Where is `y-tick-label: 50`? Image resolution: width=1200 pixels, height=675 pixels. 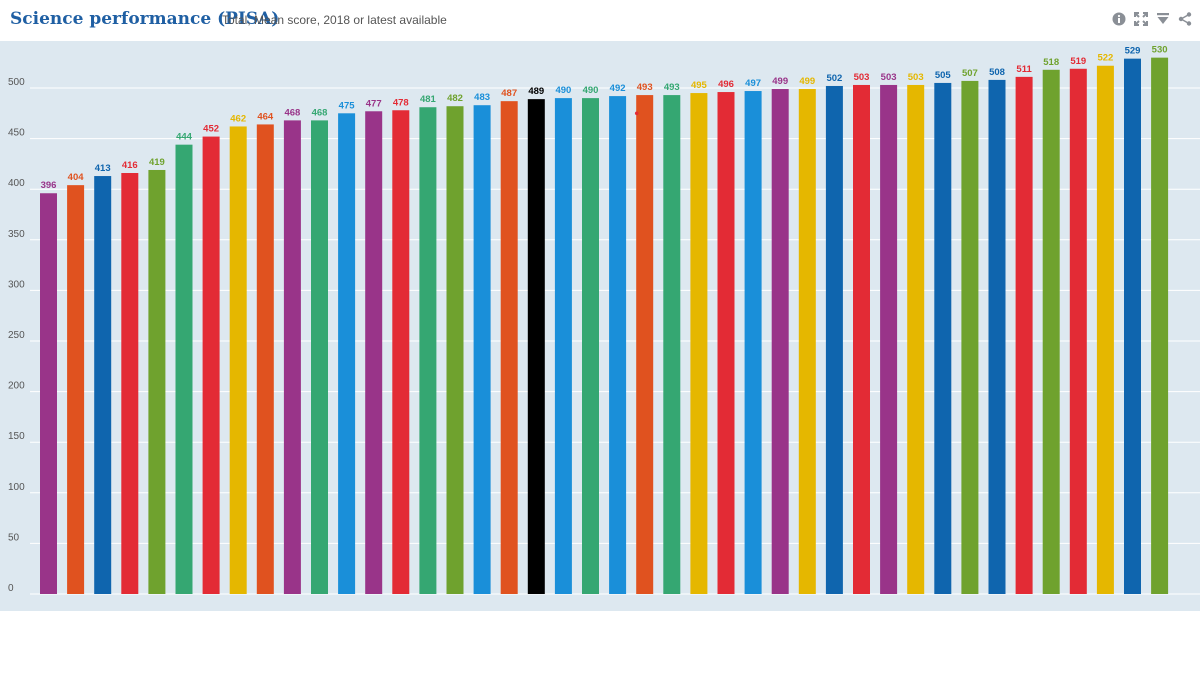 y-tick-label: 50 is located at coordinates (14, 537).